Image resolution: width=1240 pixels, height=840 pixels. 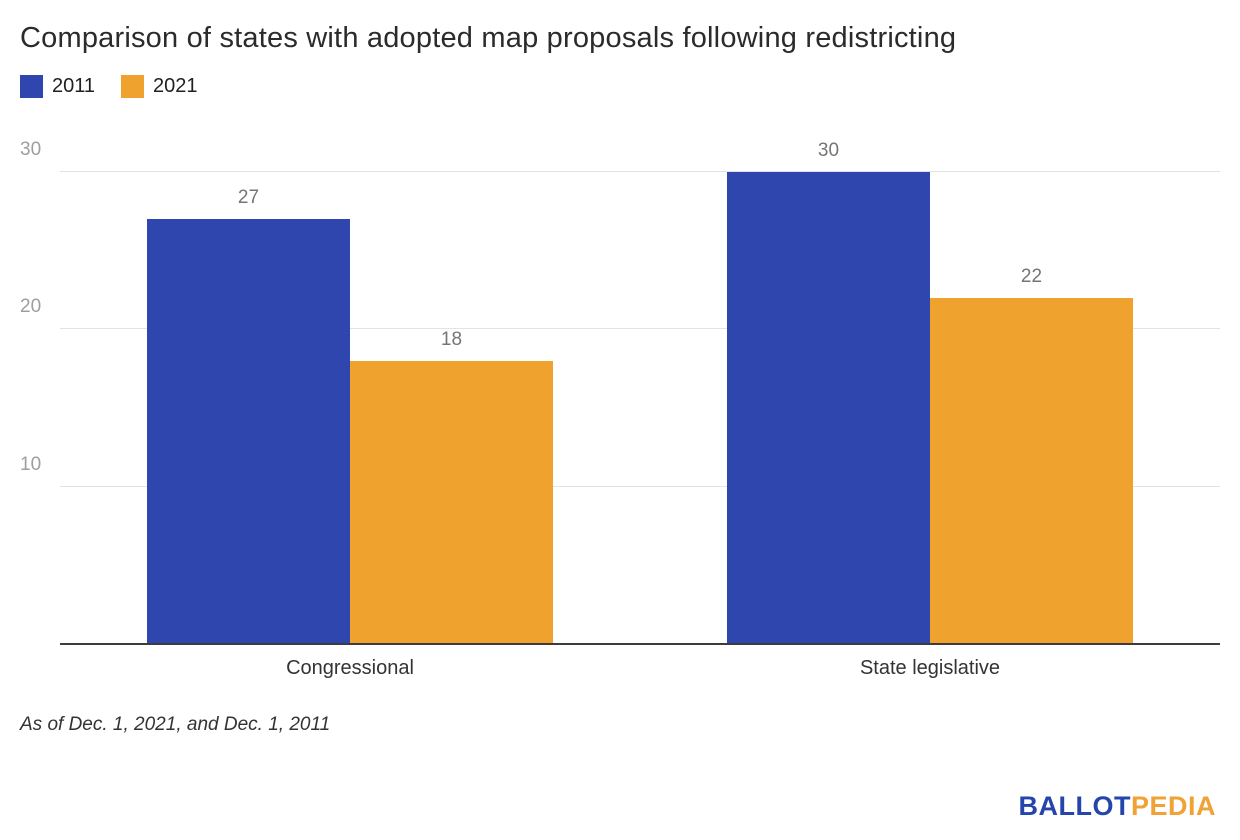 I want to click on bar-value-label: 18, so click(x=451, y=339).